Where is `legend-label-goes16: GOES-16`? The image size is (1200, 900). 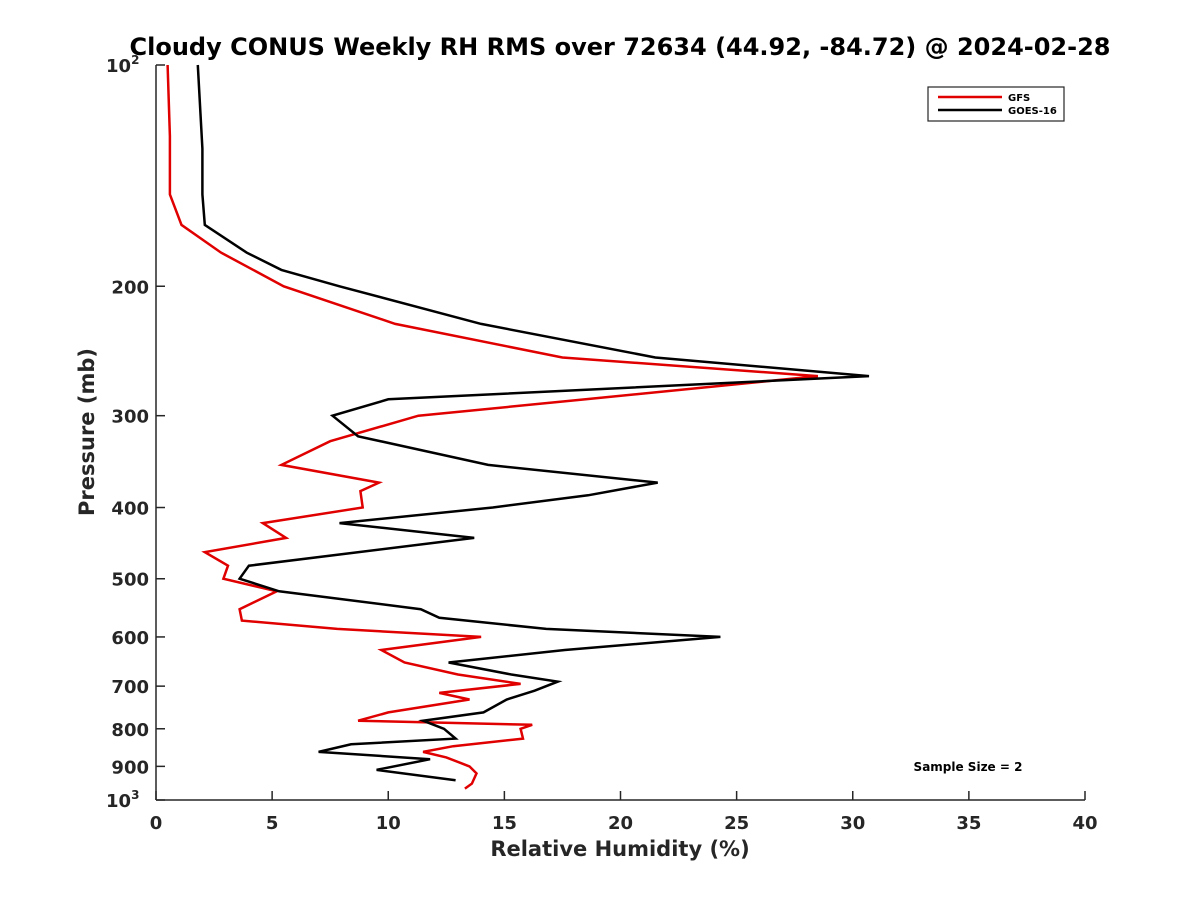
legend-label-goes16: GOES-16 is located at coordinates (1032, 111).